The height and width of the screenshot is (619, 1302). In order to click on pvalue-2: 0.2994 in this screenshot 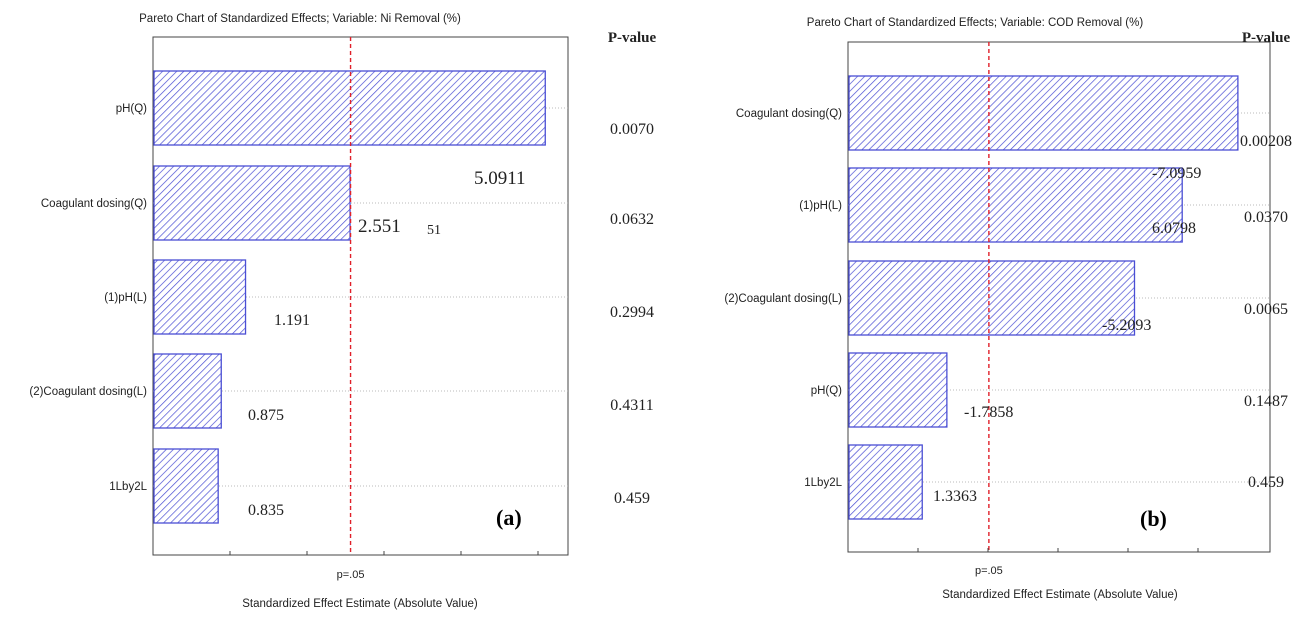, I will do `click(632, 312)`.